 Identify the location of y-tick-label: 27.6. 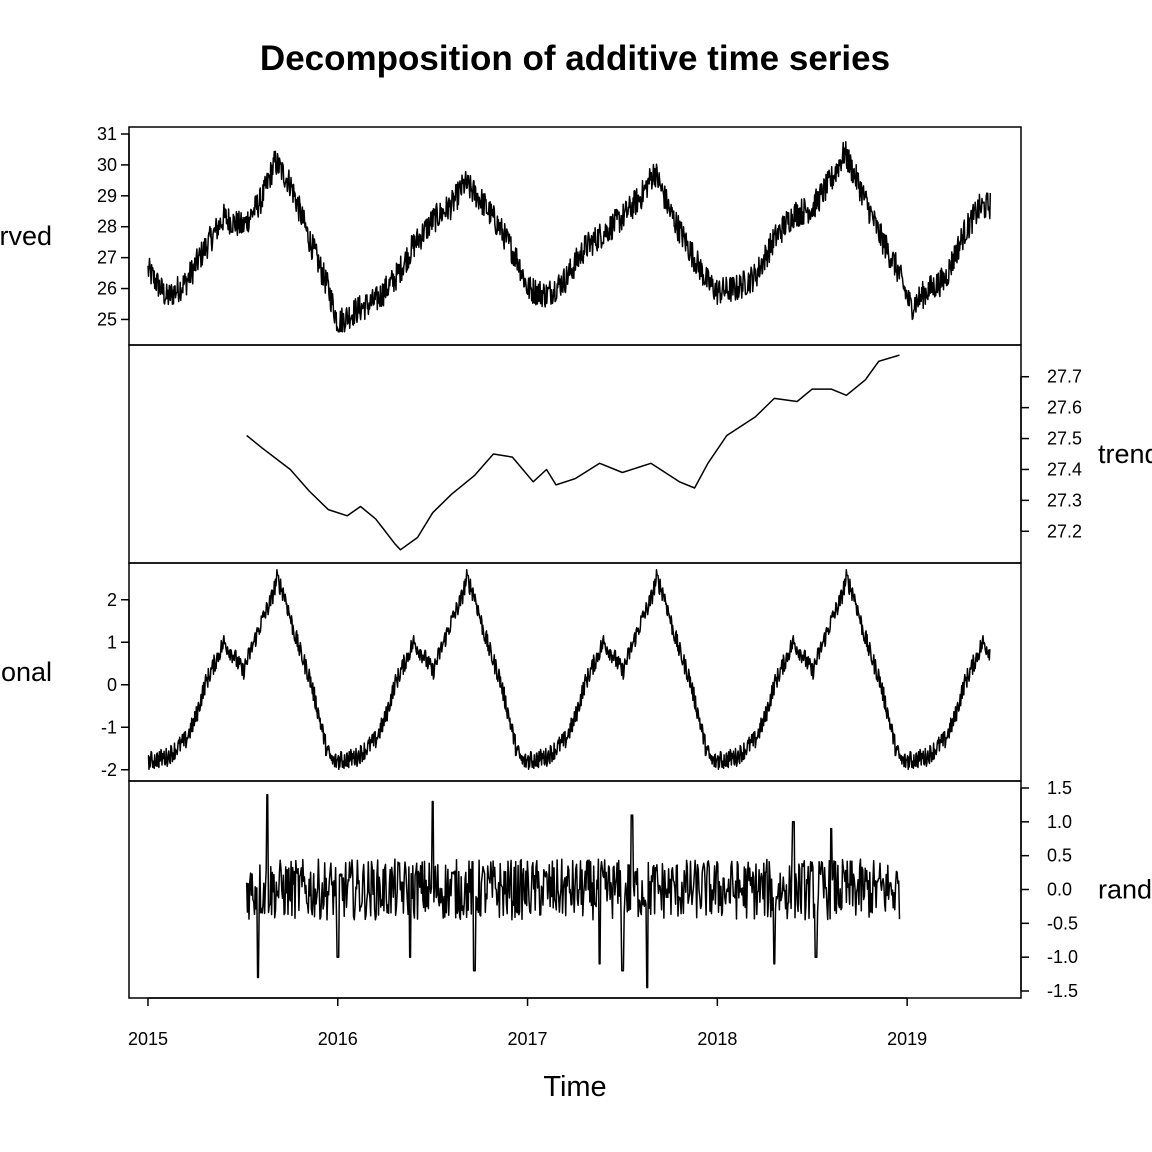
(1064, 408).